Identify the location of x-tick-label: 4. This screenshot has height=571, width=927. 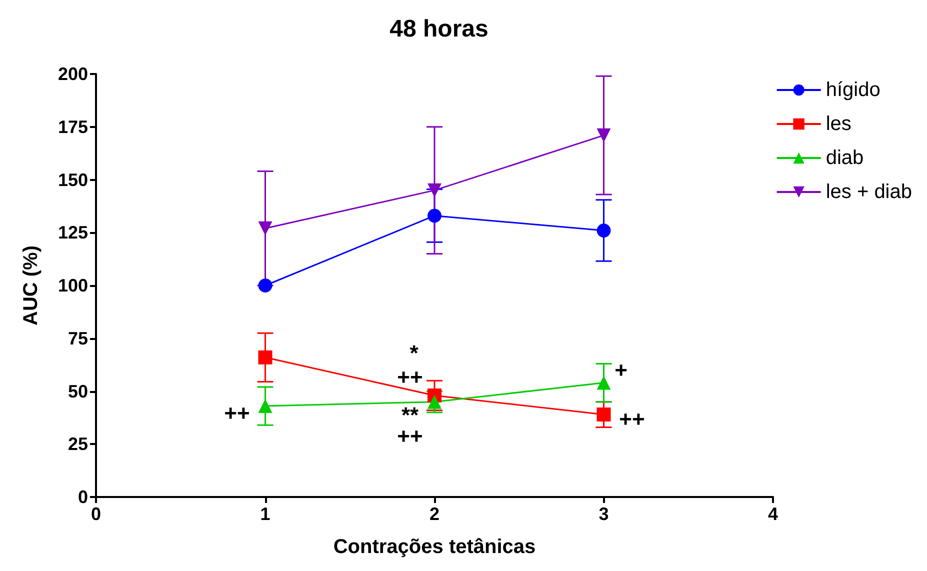
(773, 514).